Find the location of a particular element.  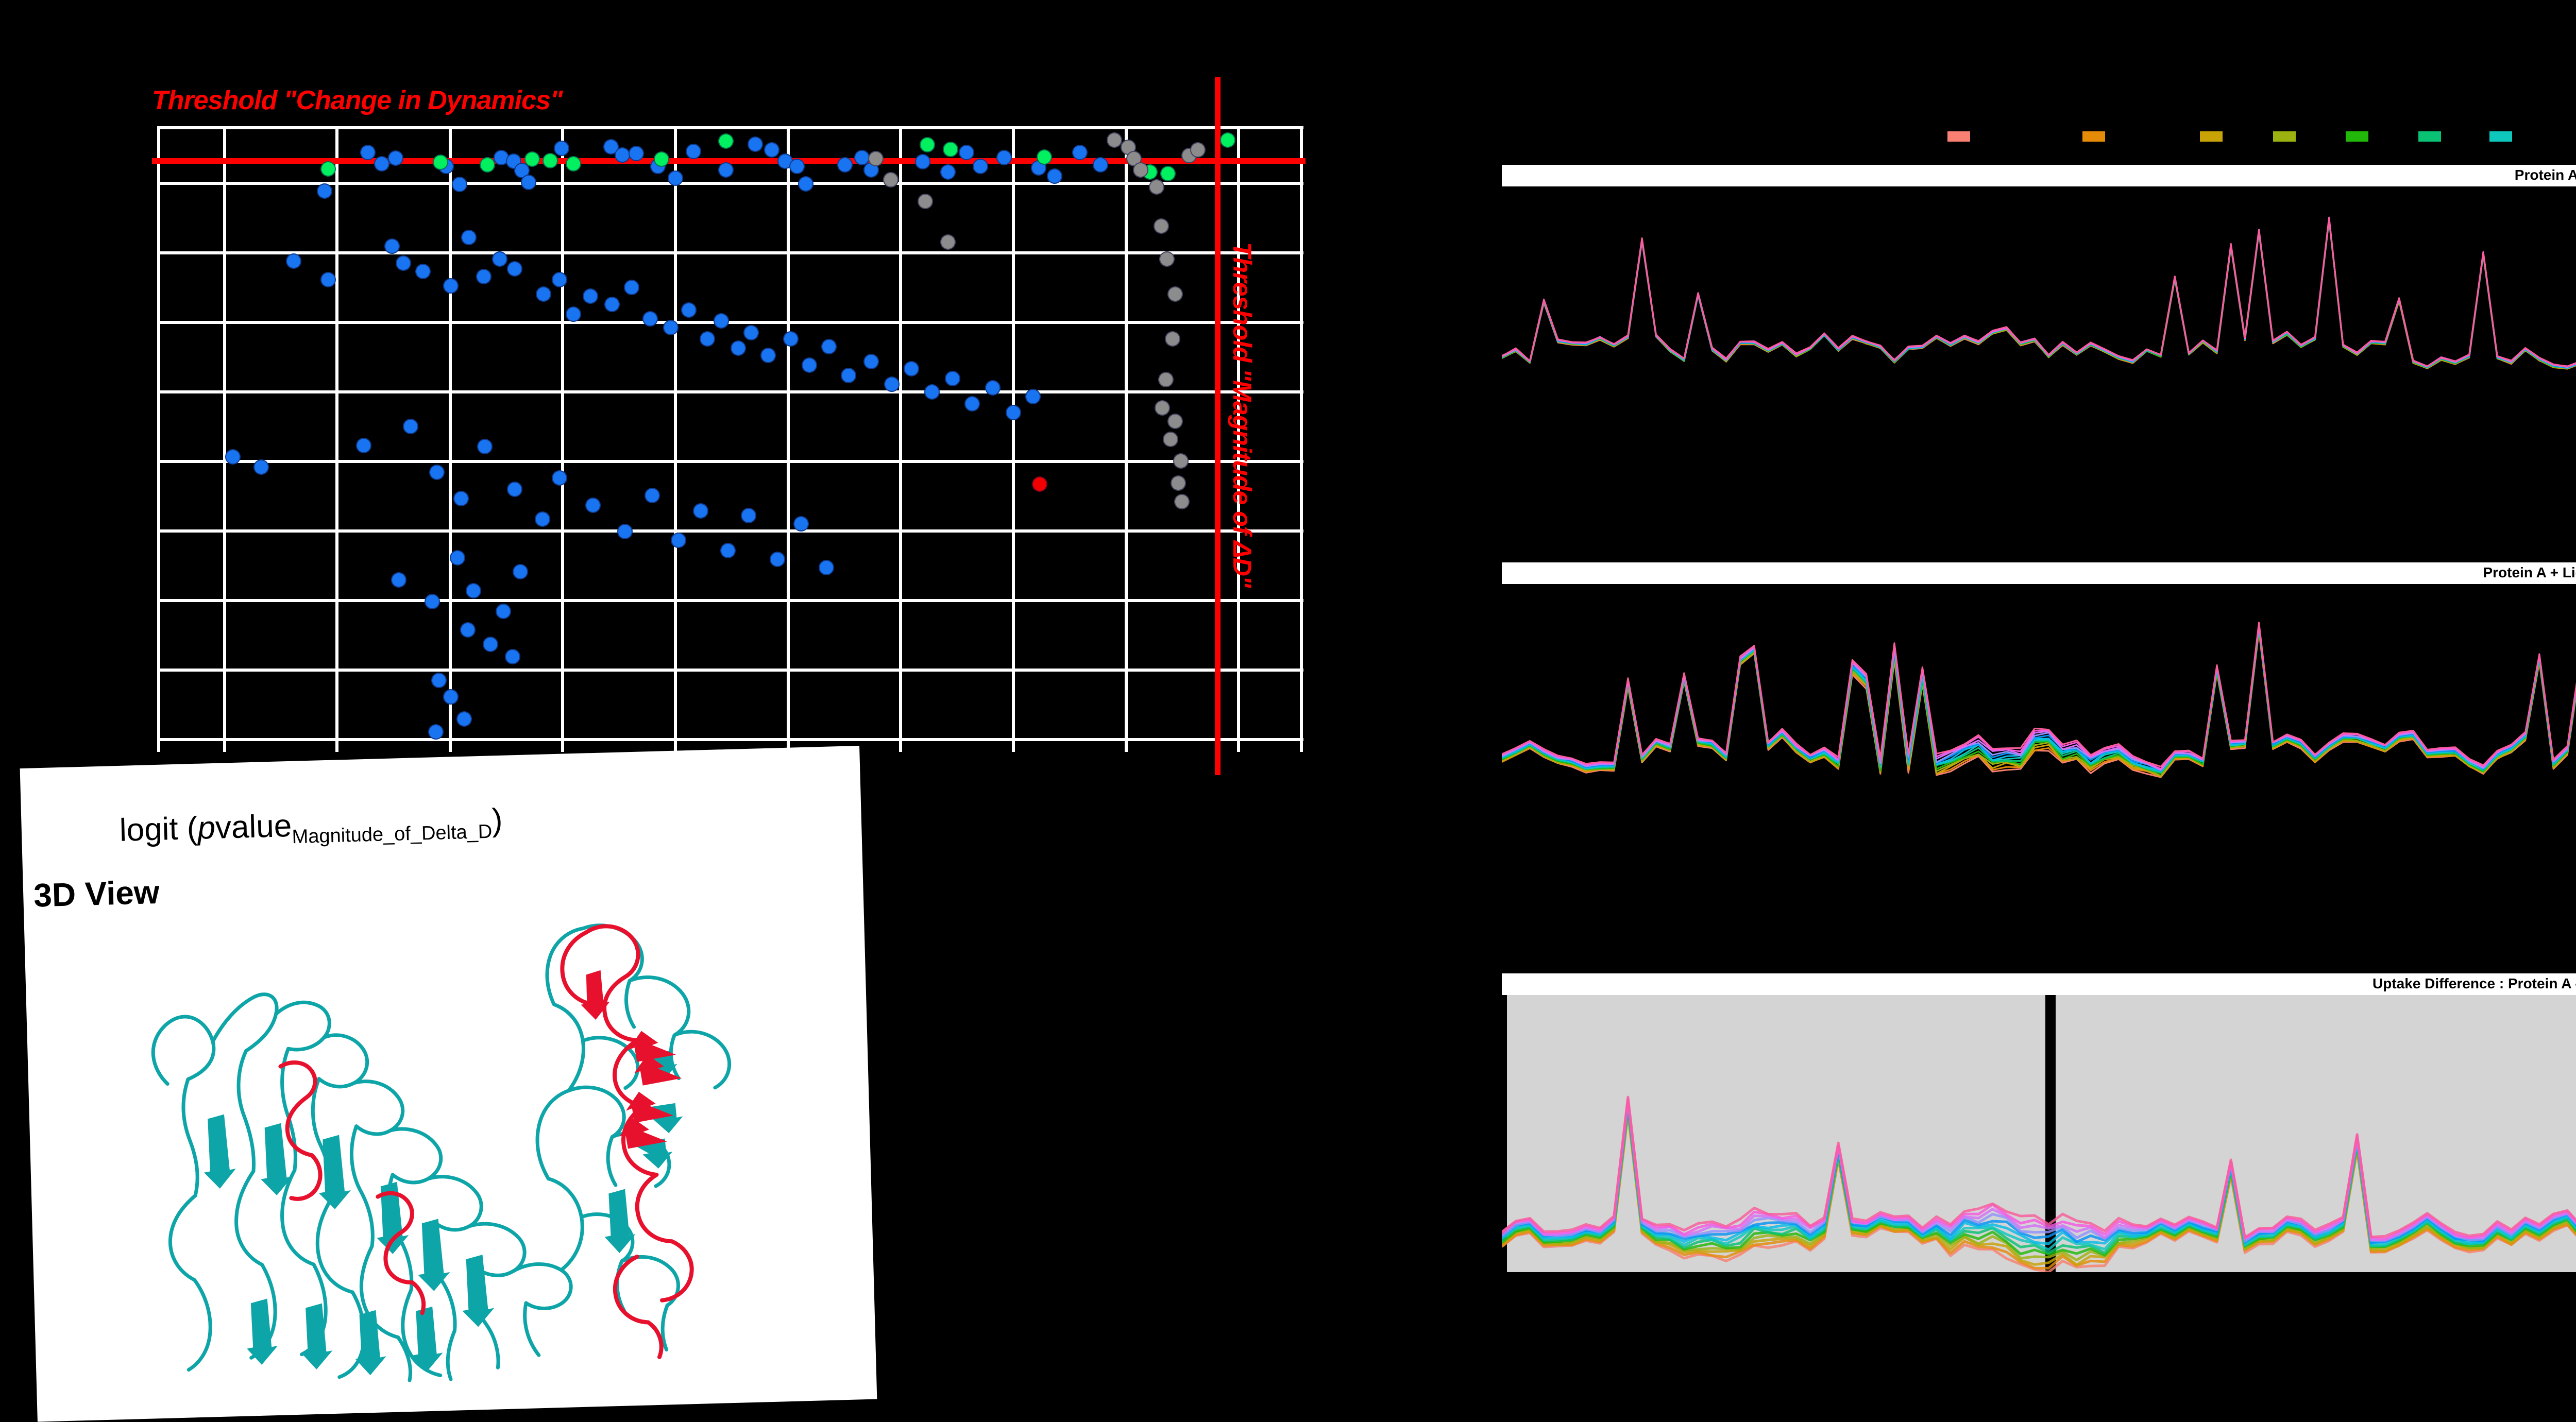

threshold-line-change-in-dynamics is located at coordinates (729, 161).